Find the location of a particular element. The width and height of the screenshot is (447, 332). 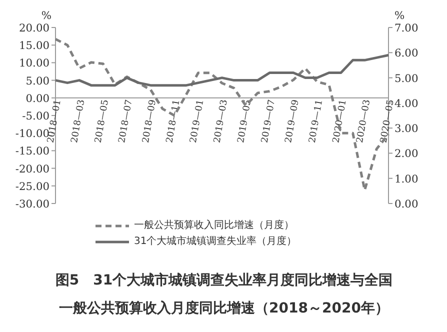

y2-tick-label: 6.00 is located at coordinates (406, 53).